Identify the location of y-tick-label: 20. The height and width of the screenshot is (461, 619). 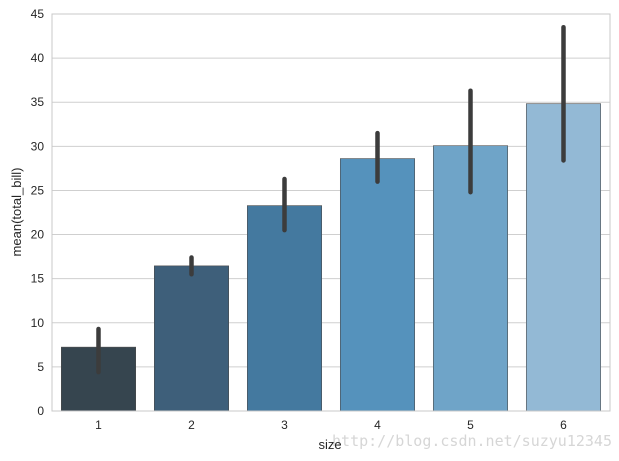
(38, 235).